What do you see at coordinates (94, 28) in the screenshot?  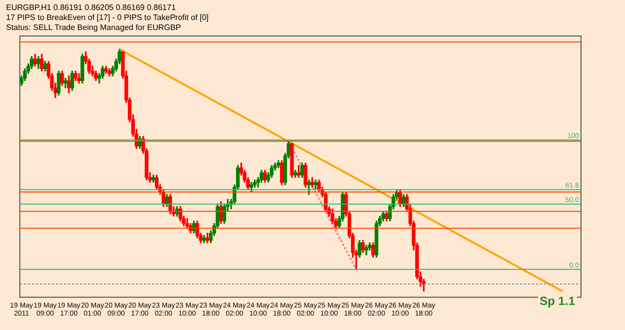 I see `text: Status: SELL Trade Being Managed for EURGBP` at bounding box center [94, 28].